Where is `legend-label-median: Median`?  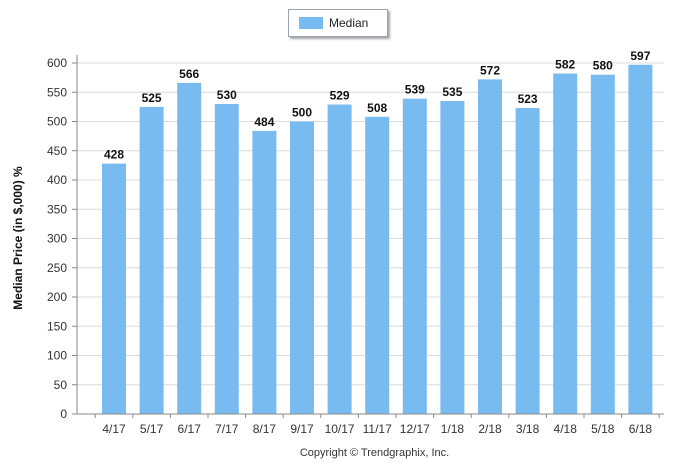
legend-label-median: Median is located at coordinates (349, 23).